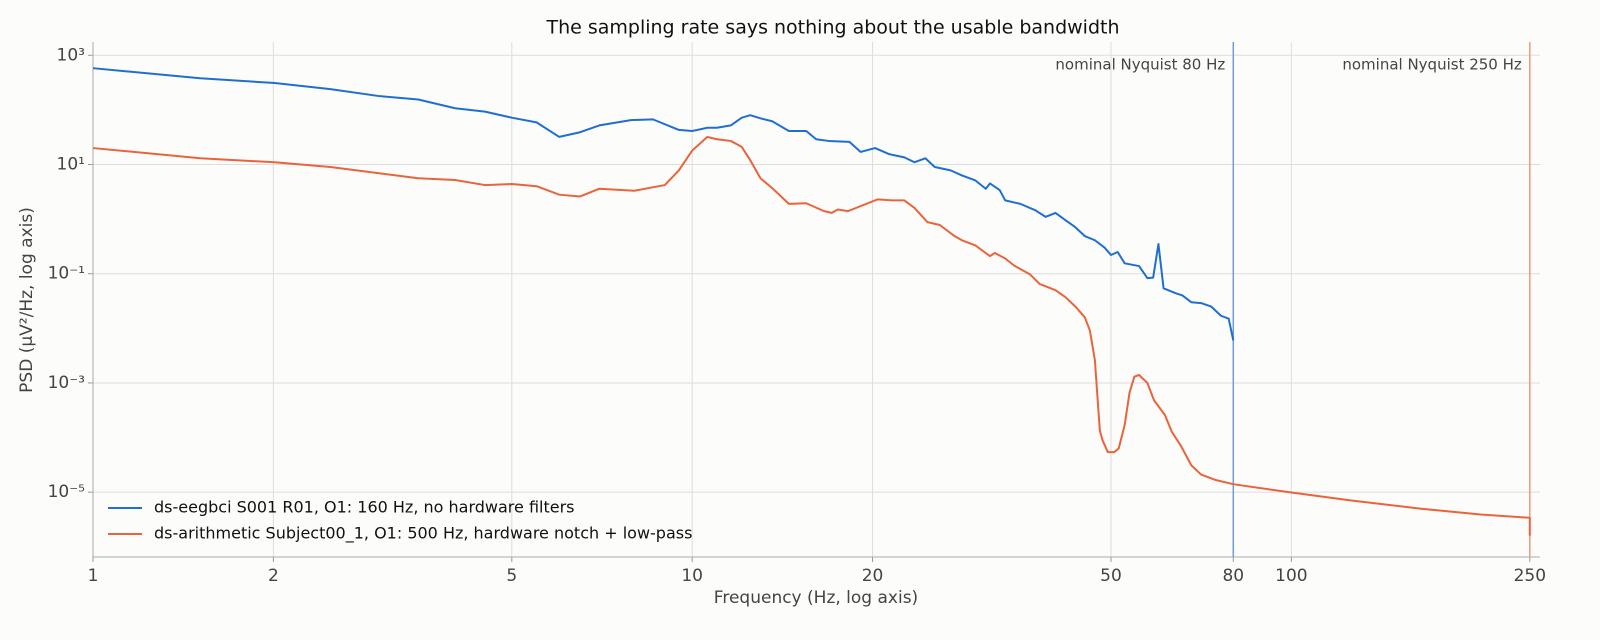 The image size is (1600, 640). I want to click on annotation: nominal Nyquist 250 Hz, so click(1432, 65).